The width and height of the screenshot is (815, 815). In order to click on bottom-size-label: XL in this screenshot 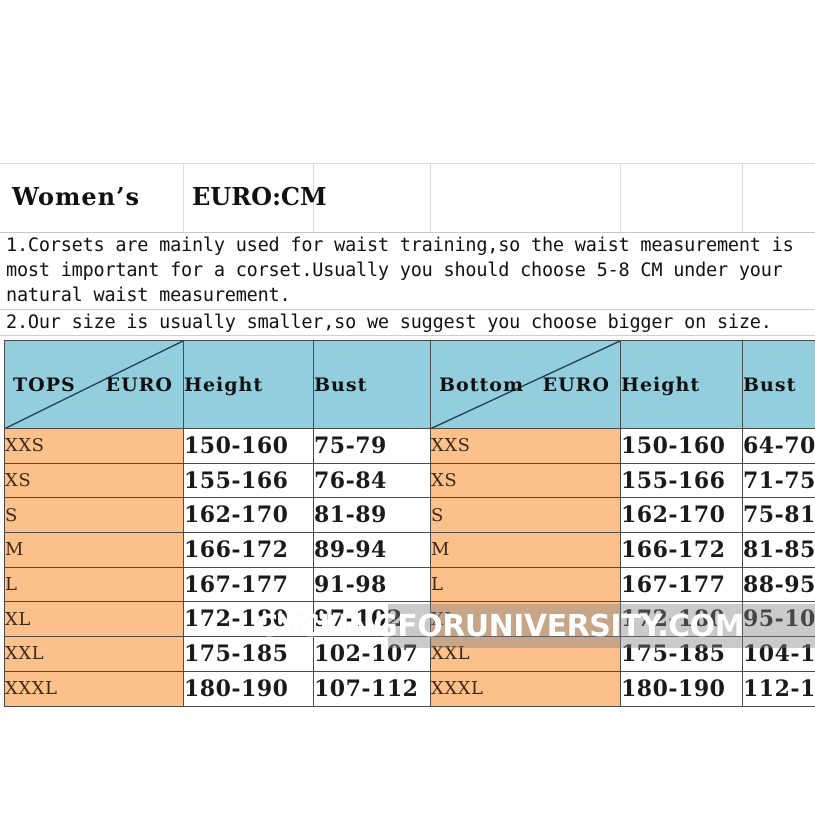, I will do `click(525, 619)`.